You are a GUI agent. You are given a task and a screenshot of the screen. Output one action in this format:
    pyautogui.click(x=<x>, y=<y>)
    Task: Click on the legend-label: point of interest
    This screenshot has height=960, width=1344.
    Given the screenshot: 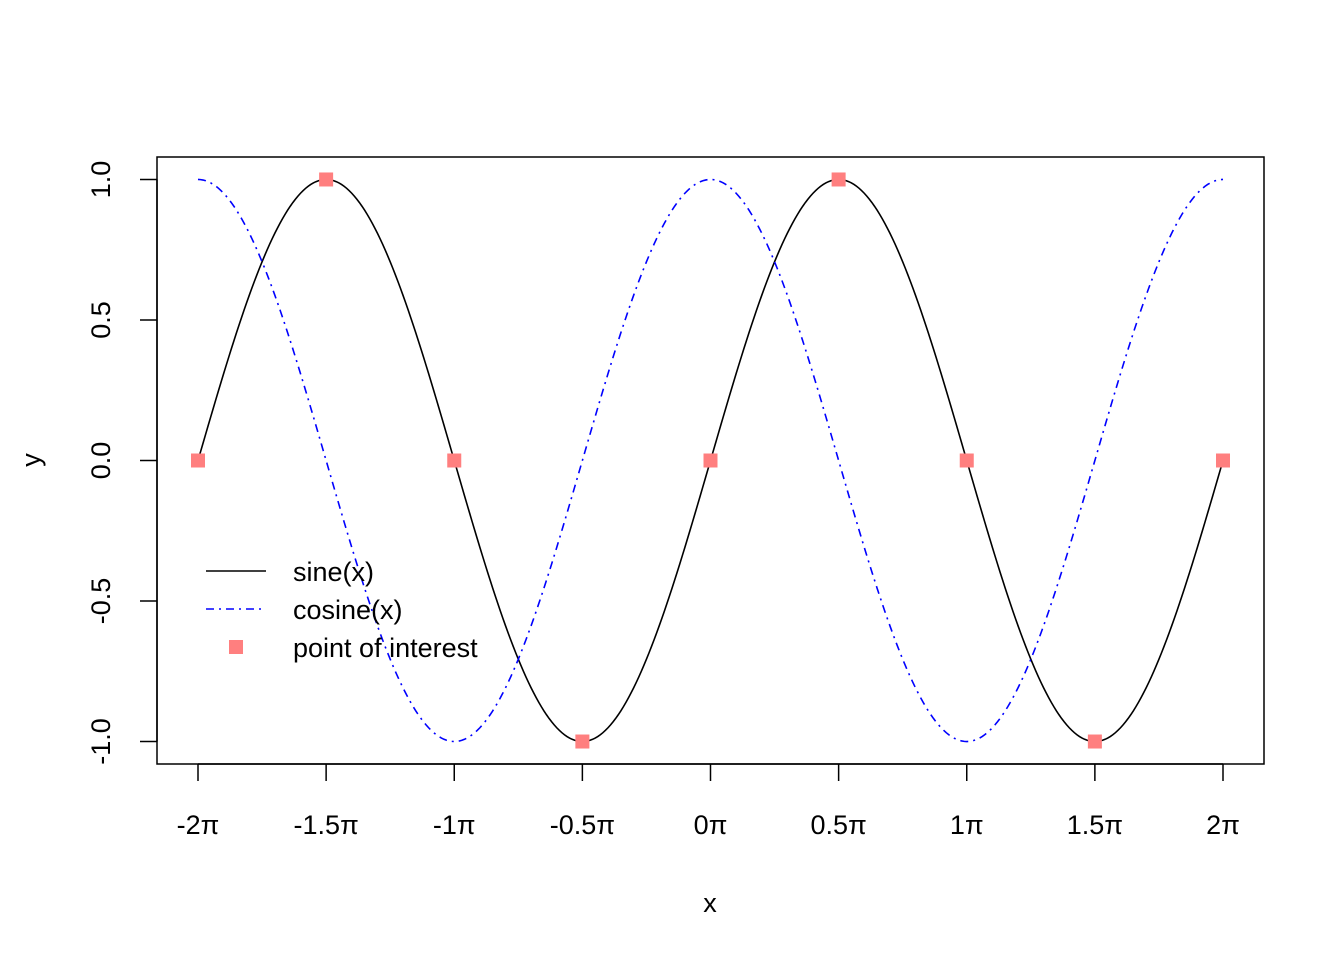 What is the action you would take?
    pyautogui.click(x=385, y=648)
    